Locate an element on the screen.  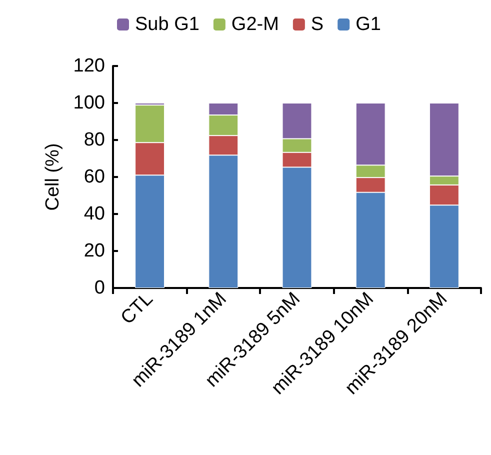
y-axis-title: Cell (%) is located at coordinates (53, 177).